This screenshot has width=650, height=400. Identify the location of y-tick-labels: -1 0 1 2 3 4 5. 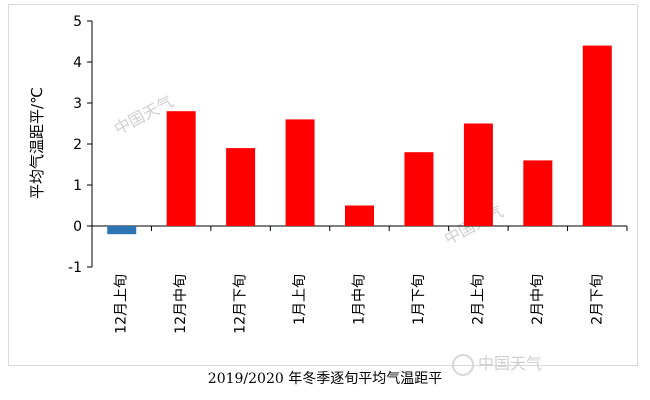
(75, 145).